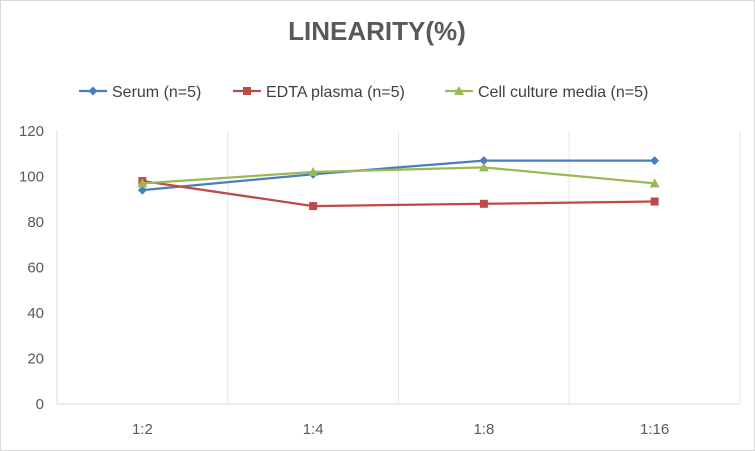 This screenshot has height=451, width=755. Describe the element at coordinates (400, 429) in the screenshot. I see `x-axis-ticks: 1:2 1:4 1:8 1:16` at that location.